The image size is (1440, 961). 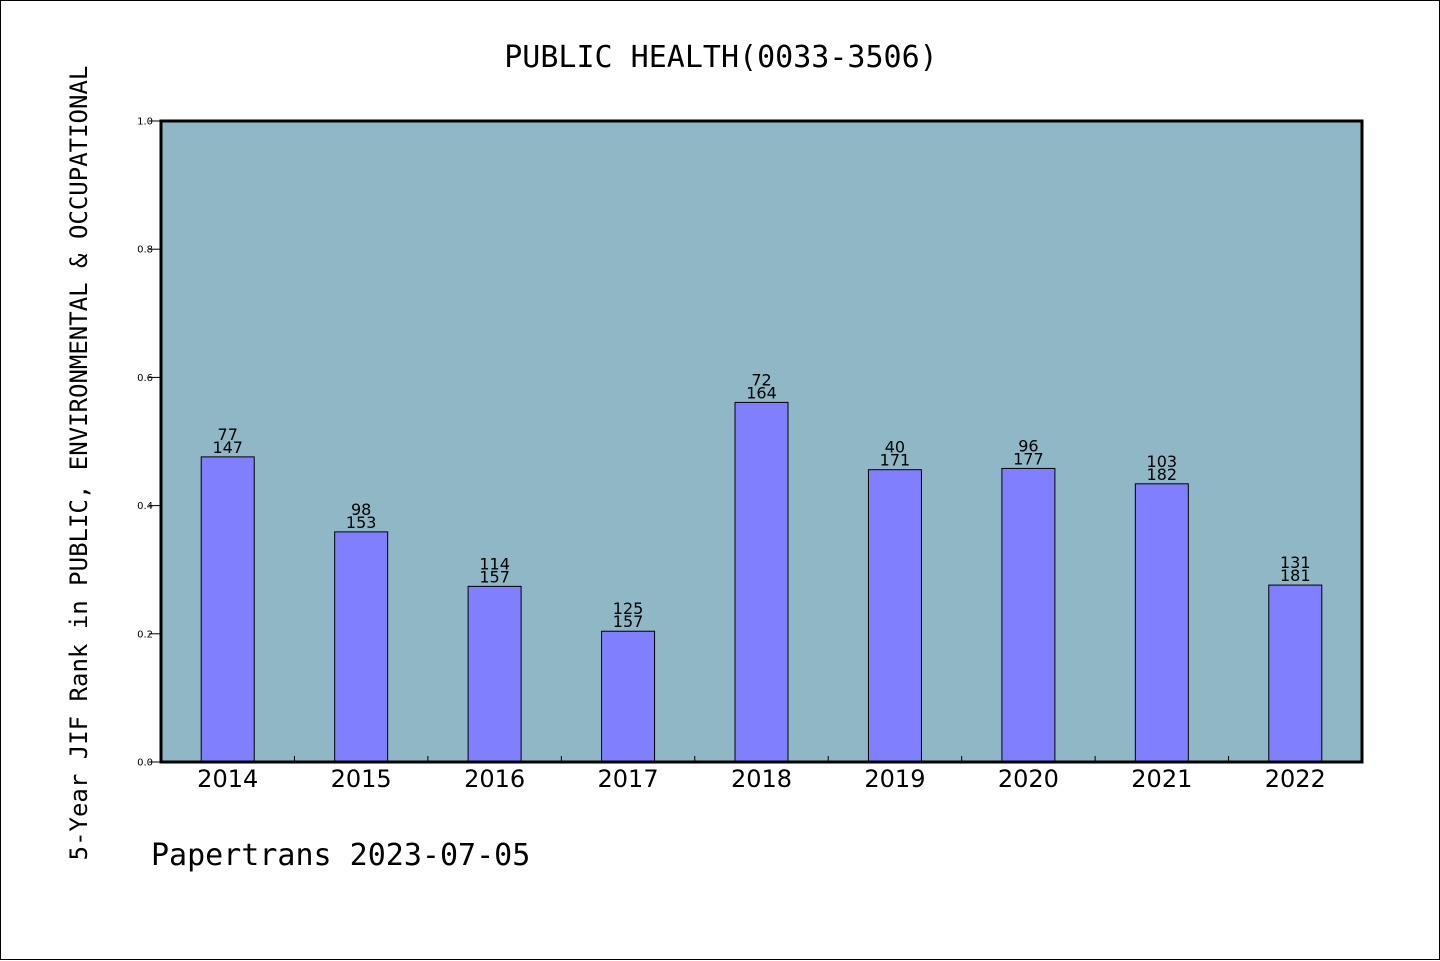 What do you see at coordinates (149, 443) in the screenshot?
I see `y-axis: 0.0 0.2 0.4 0.6 0.8 1.0` at bounding box center [149, 443].